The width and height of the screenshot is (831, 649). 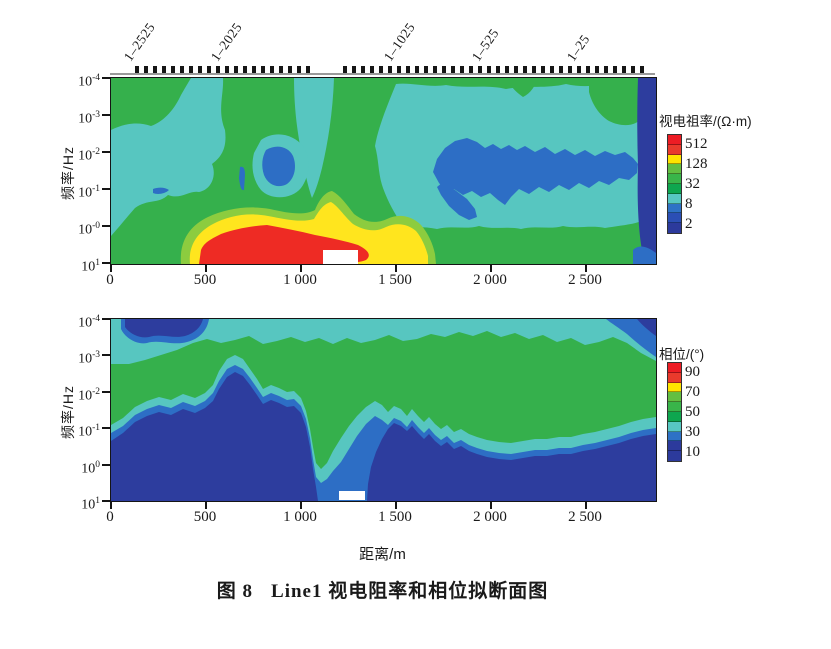 What do you see at coordinates (644, 255) in the screenshot?
I see `resistivity-blue-under-navy` at bounding box center [644, 255].